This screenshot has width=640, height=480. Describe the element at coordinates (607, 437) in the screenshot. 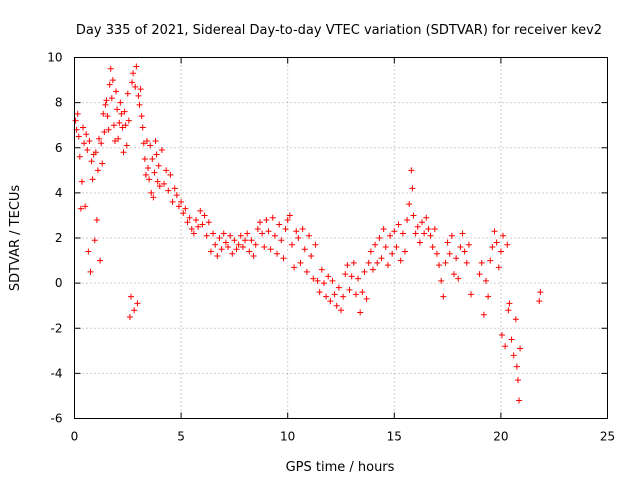

I see `x-tick-label: 25` at that location.